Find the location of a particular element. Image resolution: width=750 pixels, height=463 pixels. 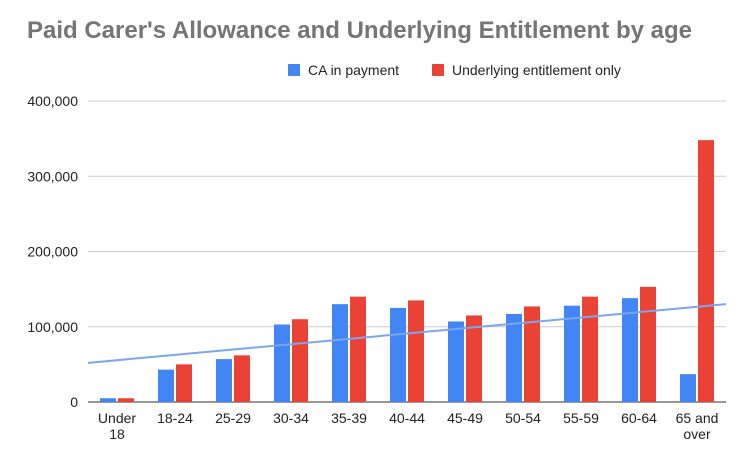

x-tick-label: 50-54 is located at coordinates (523, 418).